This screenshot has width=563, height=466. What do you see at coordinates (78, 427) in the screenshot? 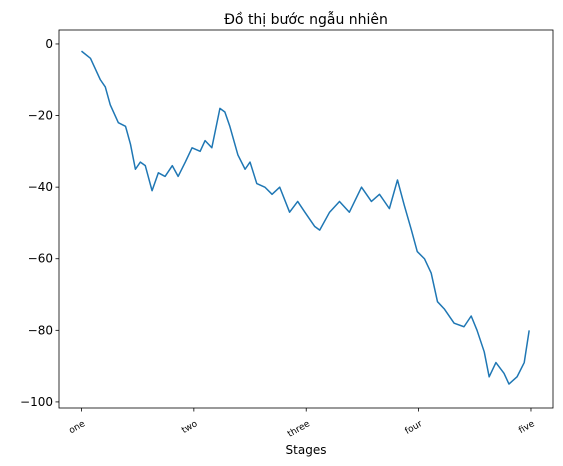
I see `x-tick-label: one` at bounding box center [78, 427].